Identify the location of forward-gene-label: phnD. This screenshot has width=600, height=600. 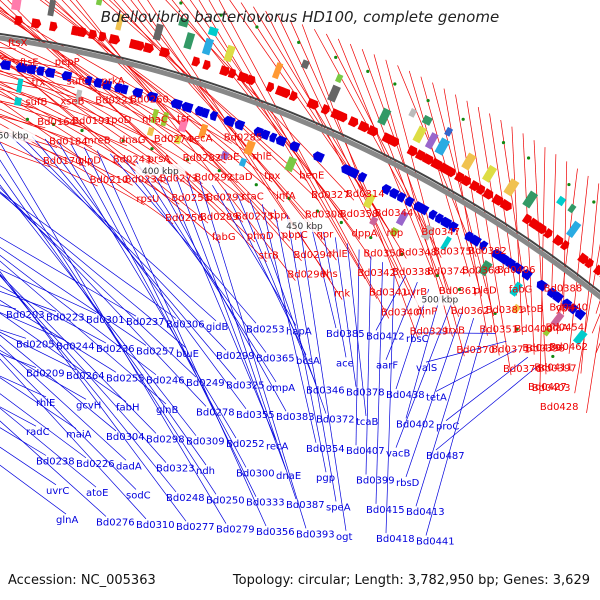
(260, 236).